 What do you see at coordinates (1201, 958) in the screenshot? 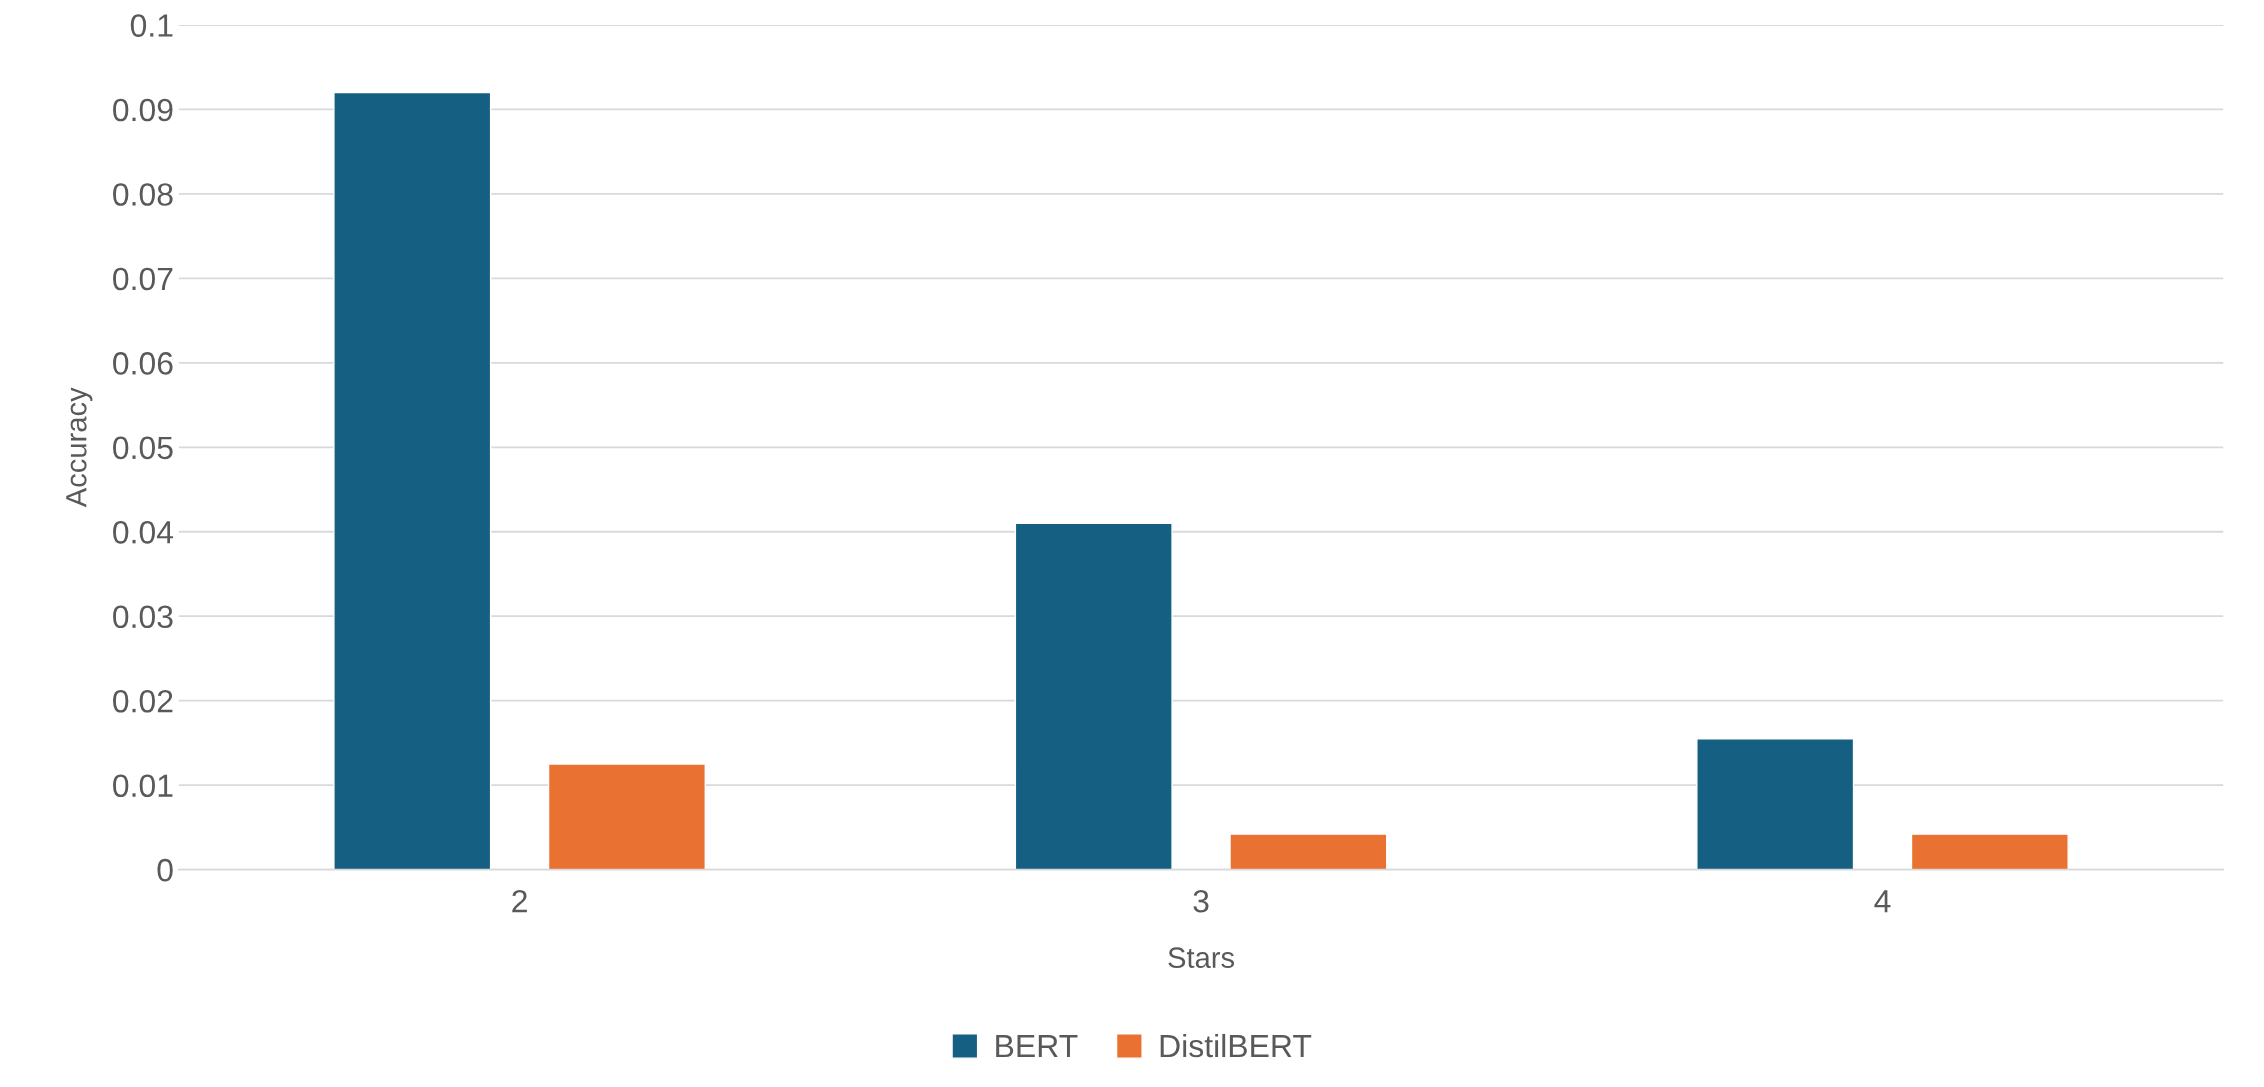
I see `x-axis-title: Stars` at bounding box center [1201, 958].